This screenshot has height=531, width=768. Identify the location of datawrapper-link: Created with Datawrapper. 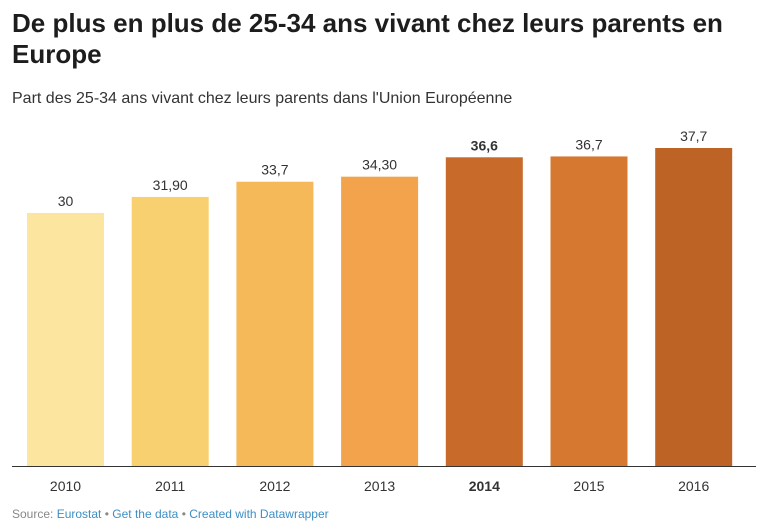
(259, 514).